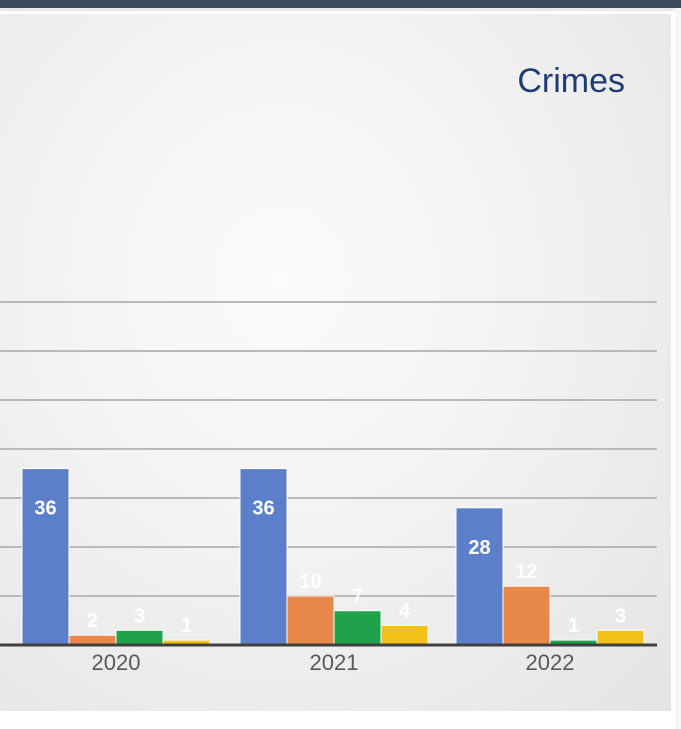 The height and width of the screenshot is (729, 681). I want to click on x-tick-label: 2021, so click(334, 662).